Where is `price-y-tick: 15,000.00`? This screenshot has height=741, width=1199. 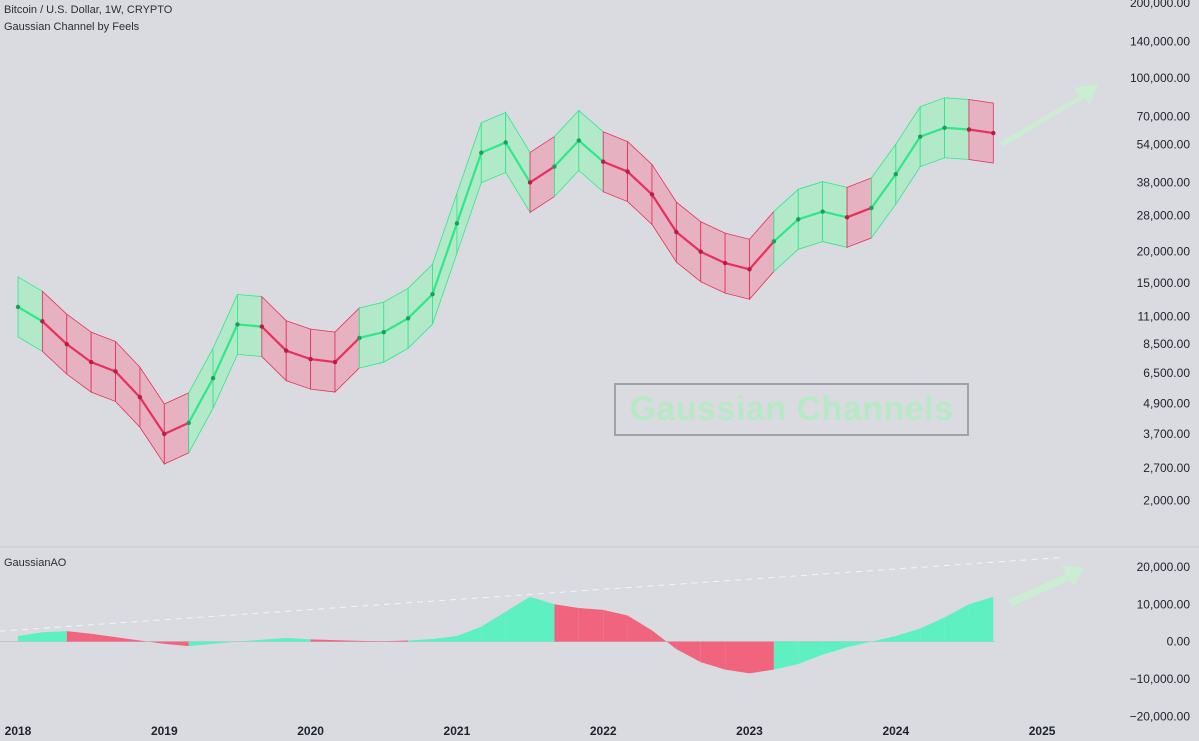 price-y-tick: 15,000.00 is located at coordinates (1164, 283).